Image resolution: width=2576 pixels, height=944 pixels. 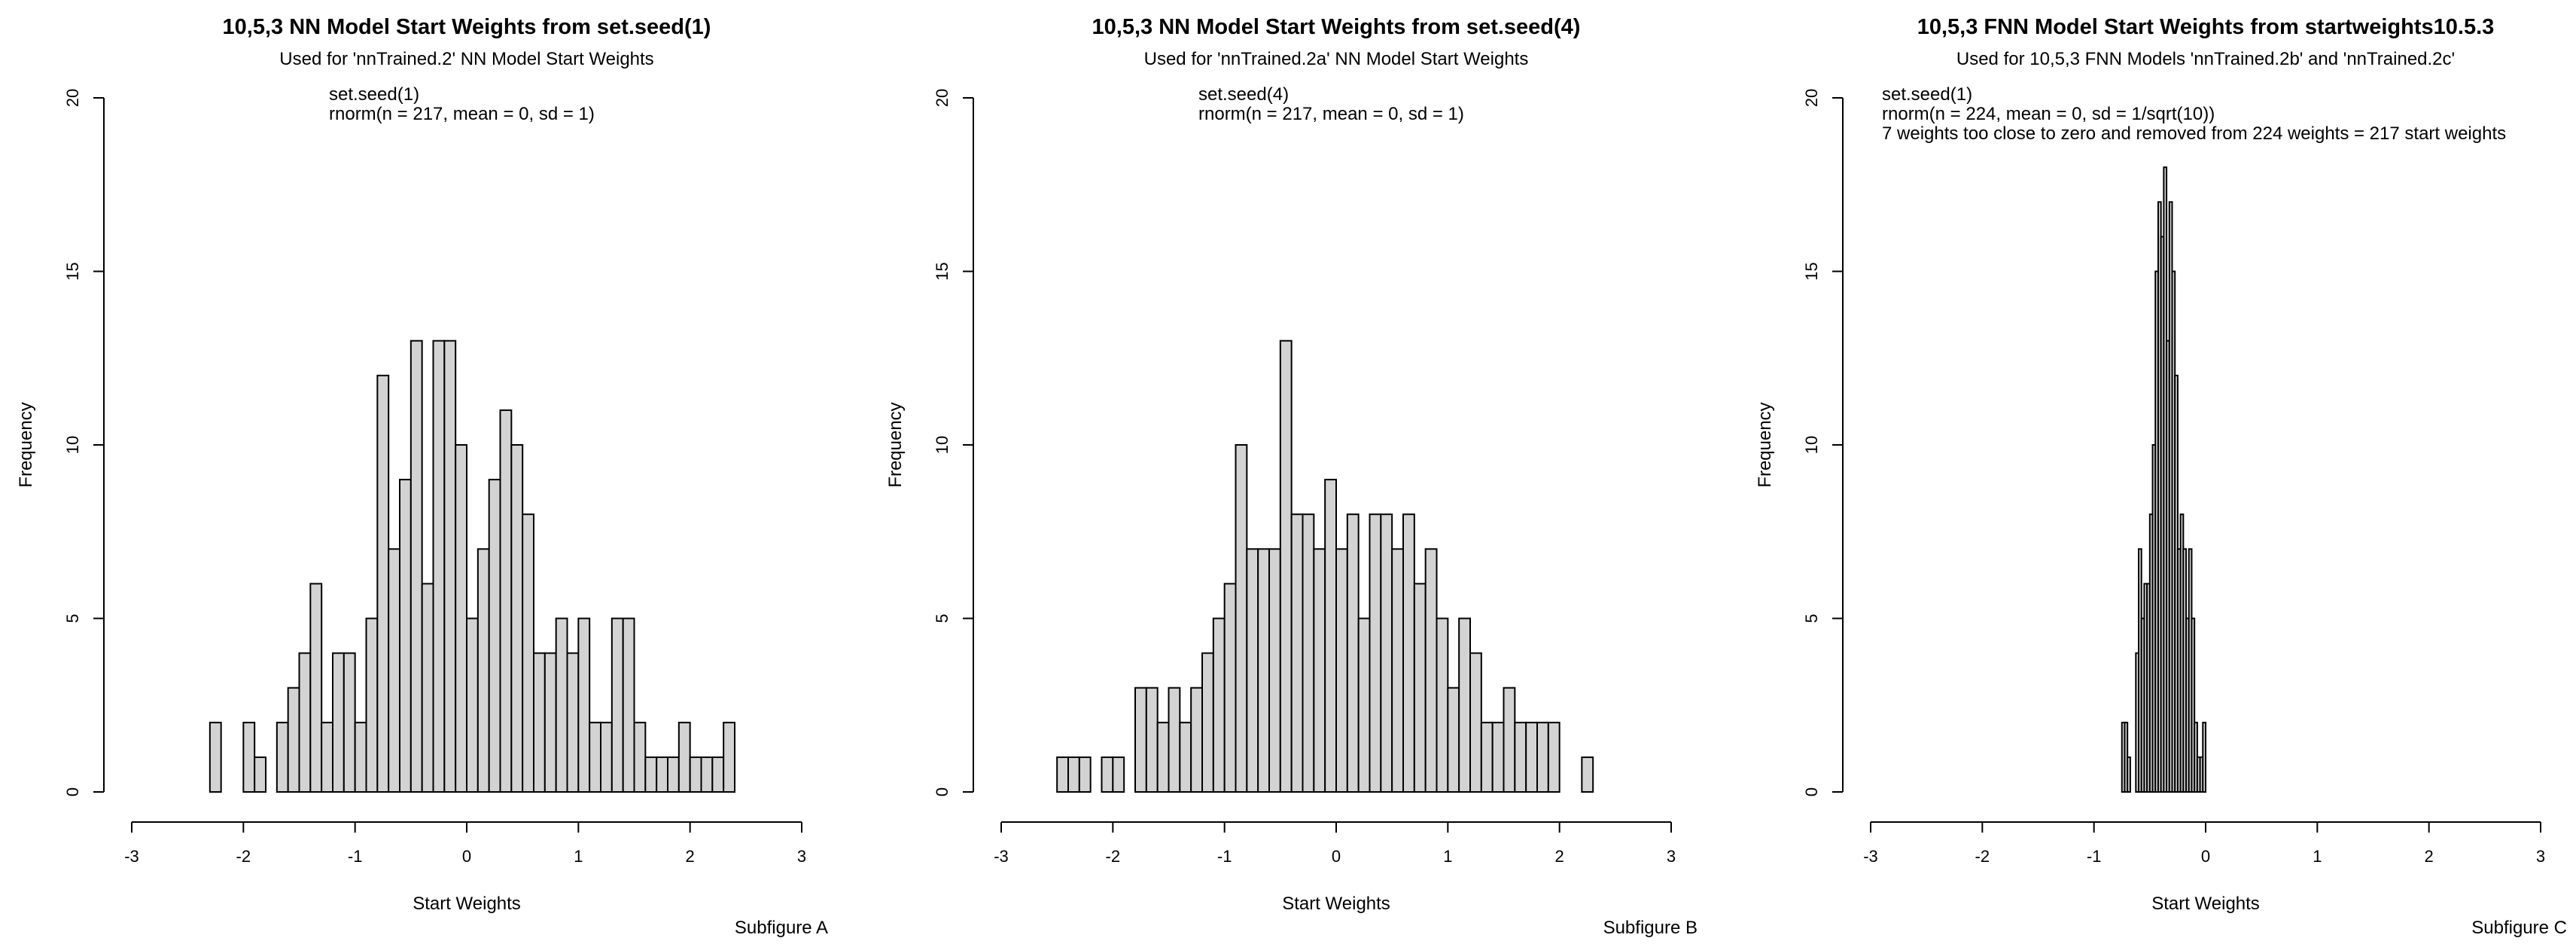 What do you see at coordinates (355, 856) in the screenshot?
I see `x-tick-label: -1` at bounding box center [355, 856].